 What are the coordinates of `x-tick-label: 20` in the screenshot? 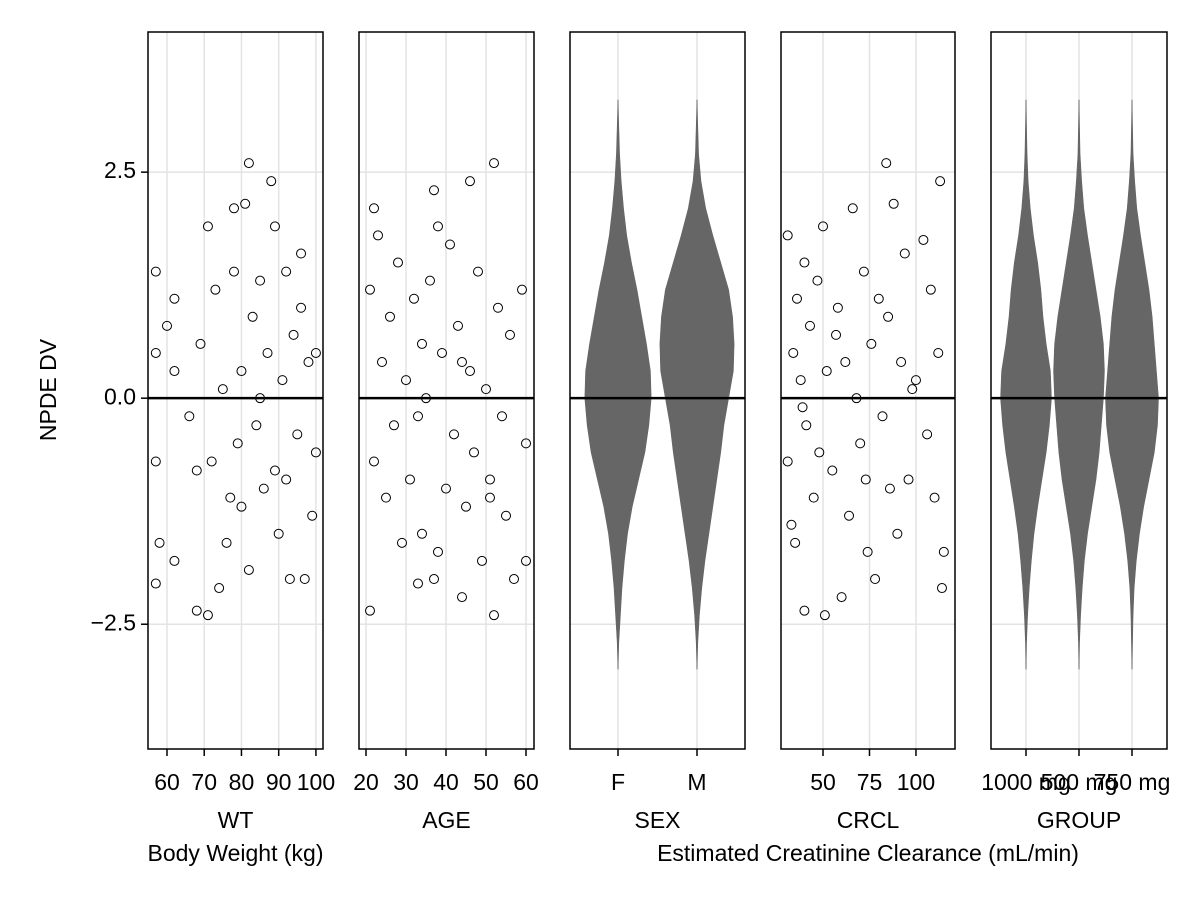 It's located at (366, 782).